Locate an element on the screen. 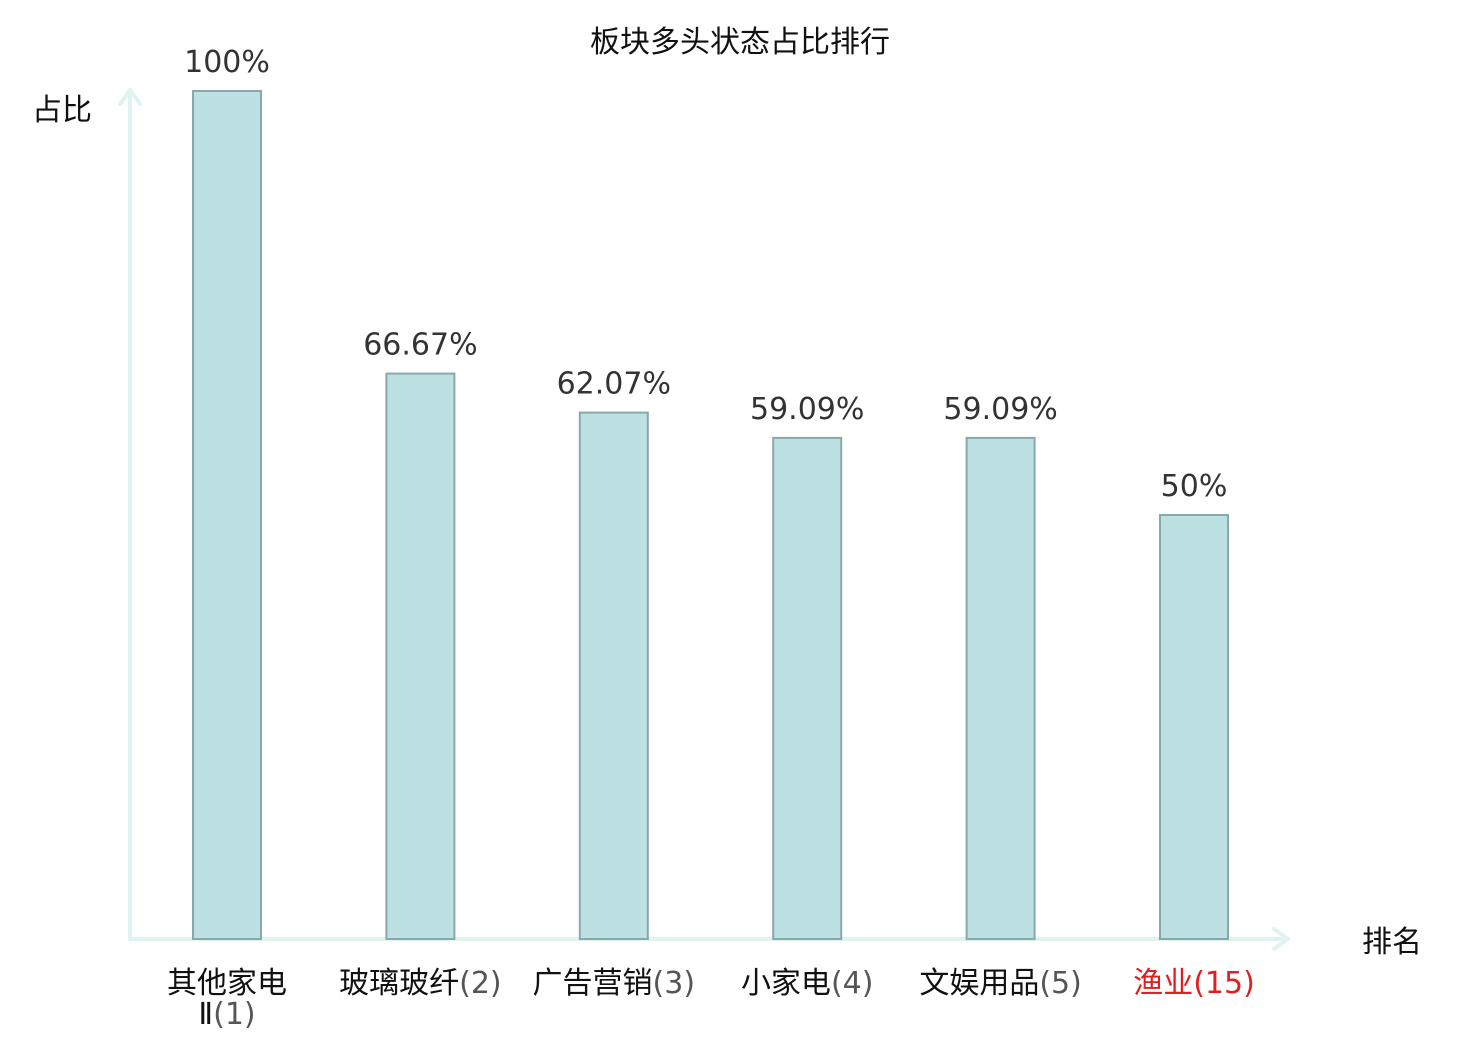 This screenshot has height=1040, width=1480. bar-value-label: 100% is located at coordinates (227, 62).